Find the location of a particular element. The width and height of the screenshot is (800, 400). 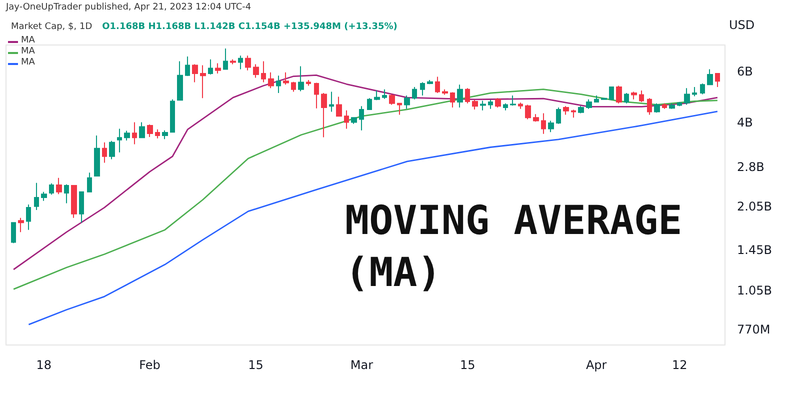

y-tick-label: 1.45B is located at coordinates (754, 249).